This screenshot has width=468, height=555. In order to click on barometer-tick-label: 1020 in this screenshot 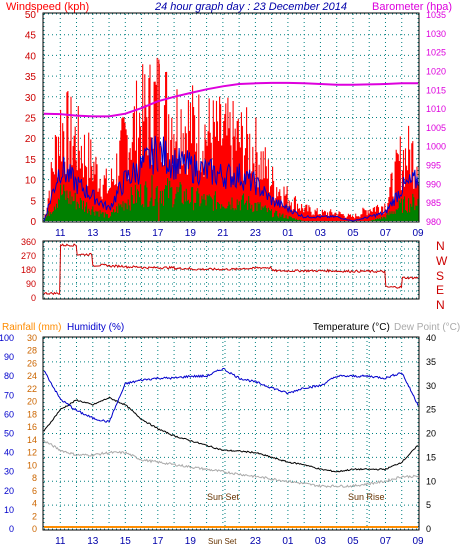, I will do `click(436, 71)`.